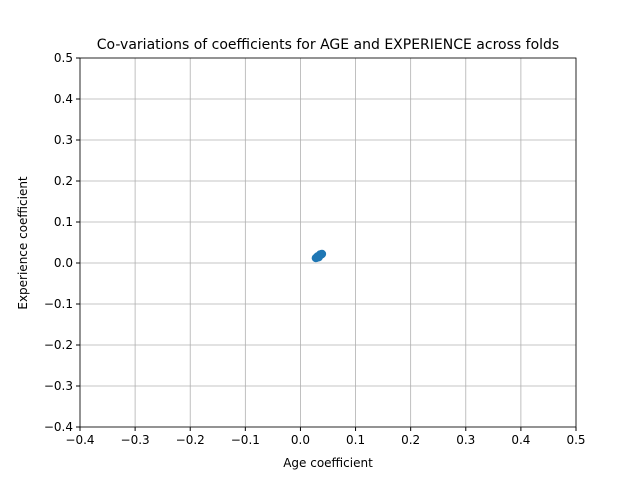 Image resolution: width=640 pixels, height=480 pixels. I want to click on y-tick-label: 0.0, so click(63, 263).